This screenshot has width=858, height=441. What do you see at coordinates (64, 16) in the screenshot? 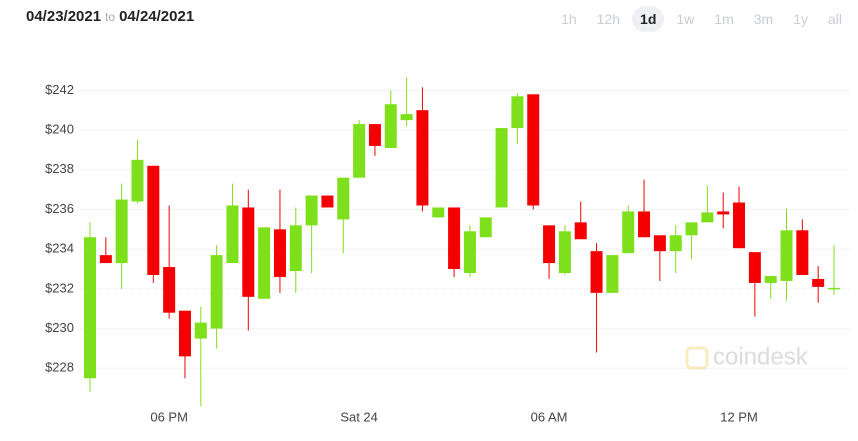
I see `from-date: 04/23/2021` at bounding box center [64, 16].